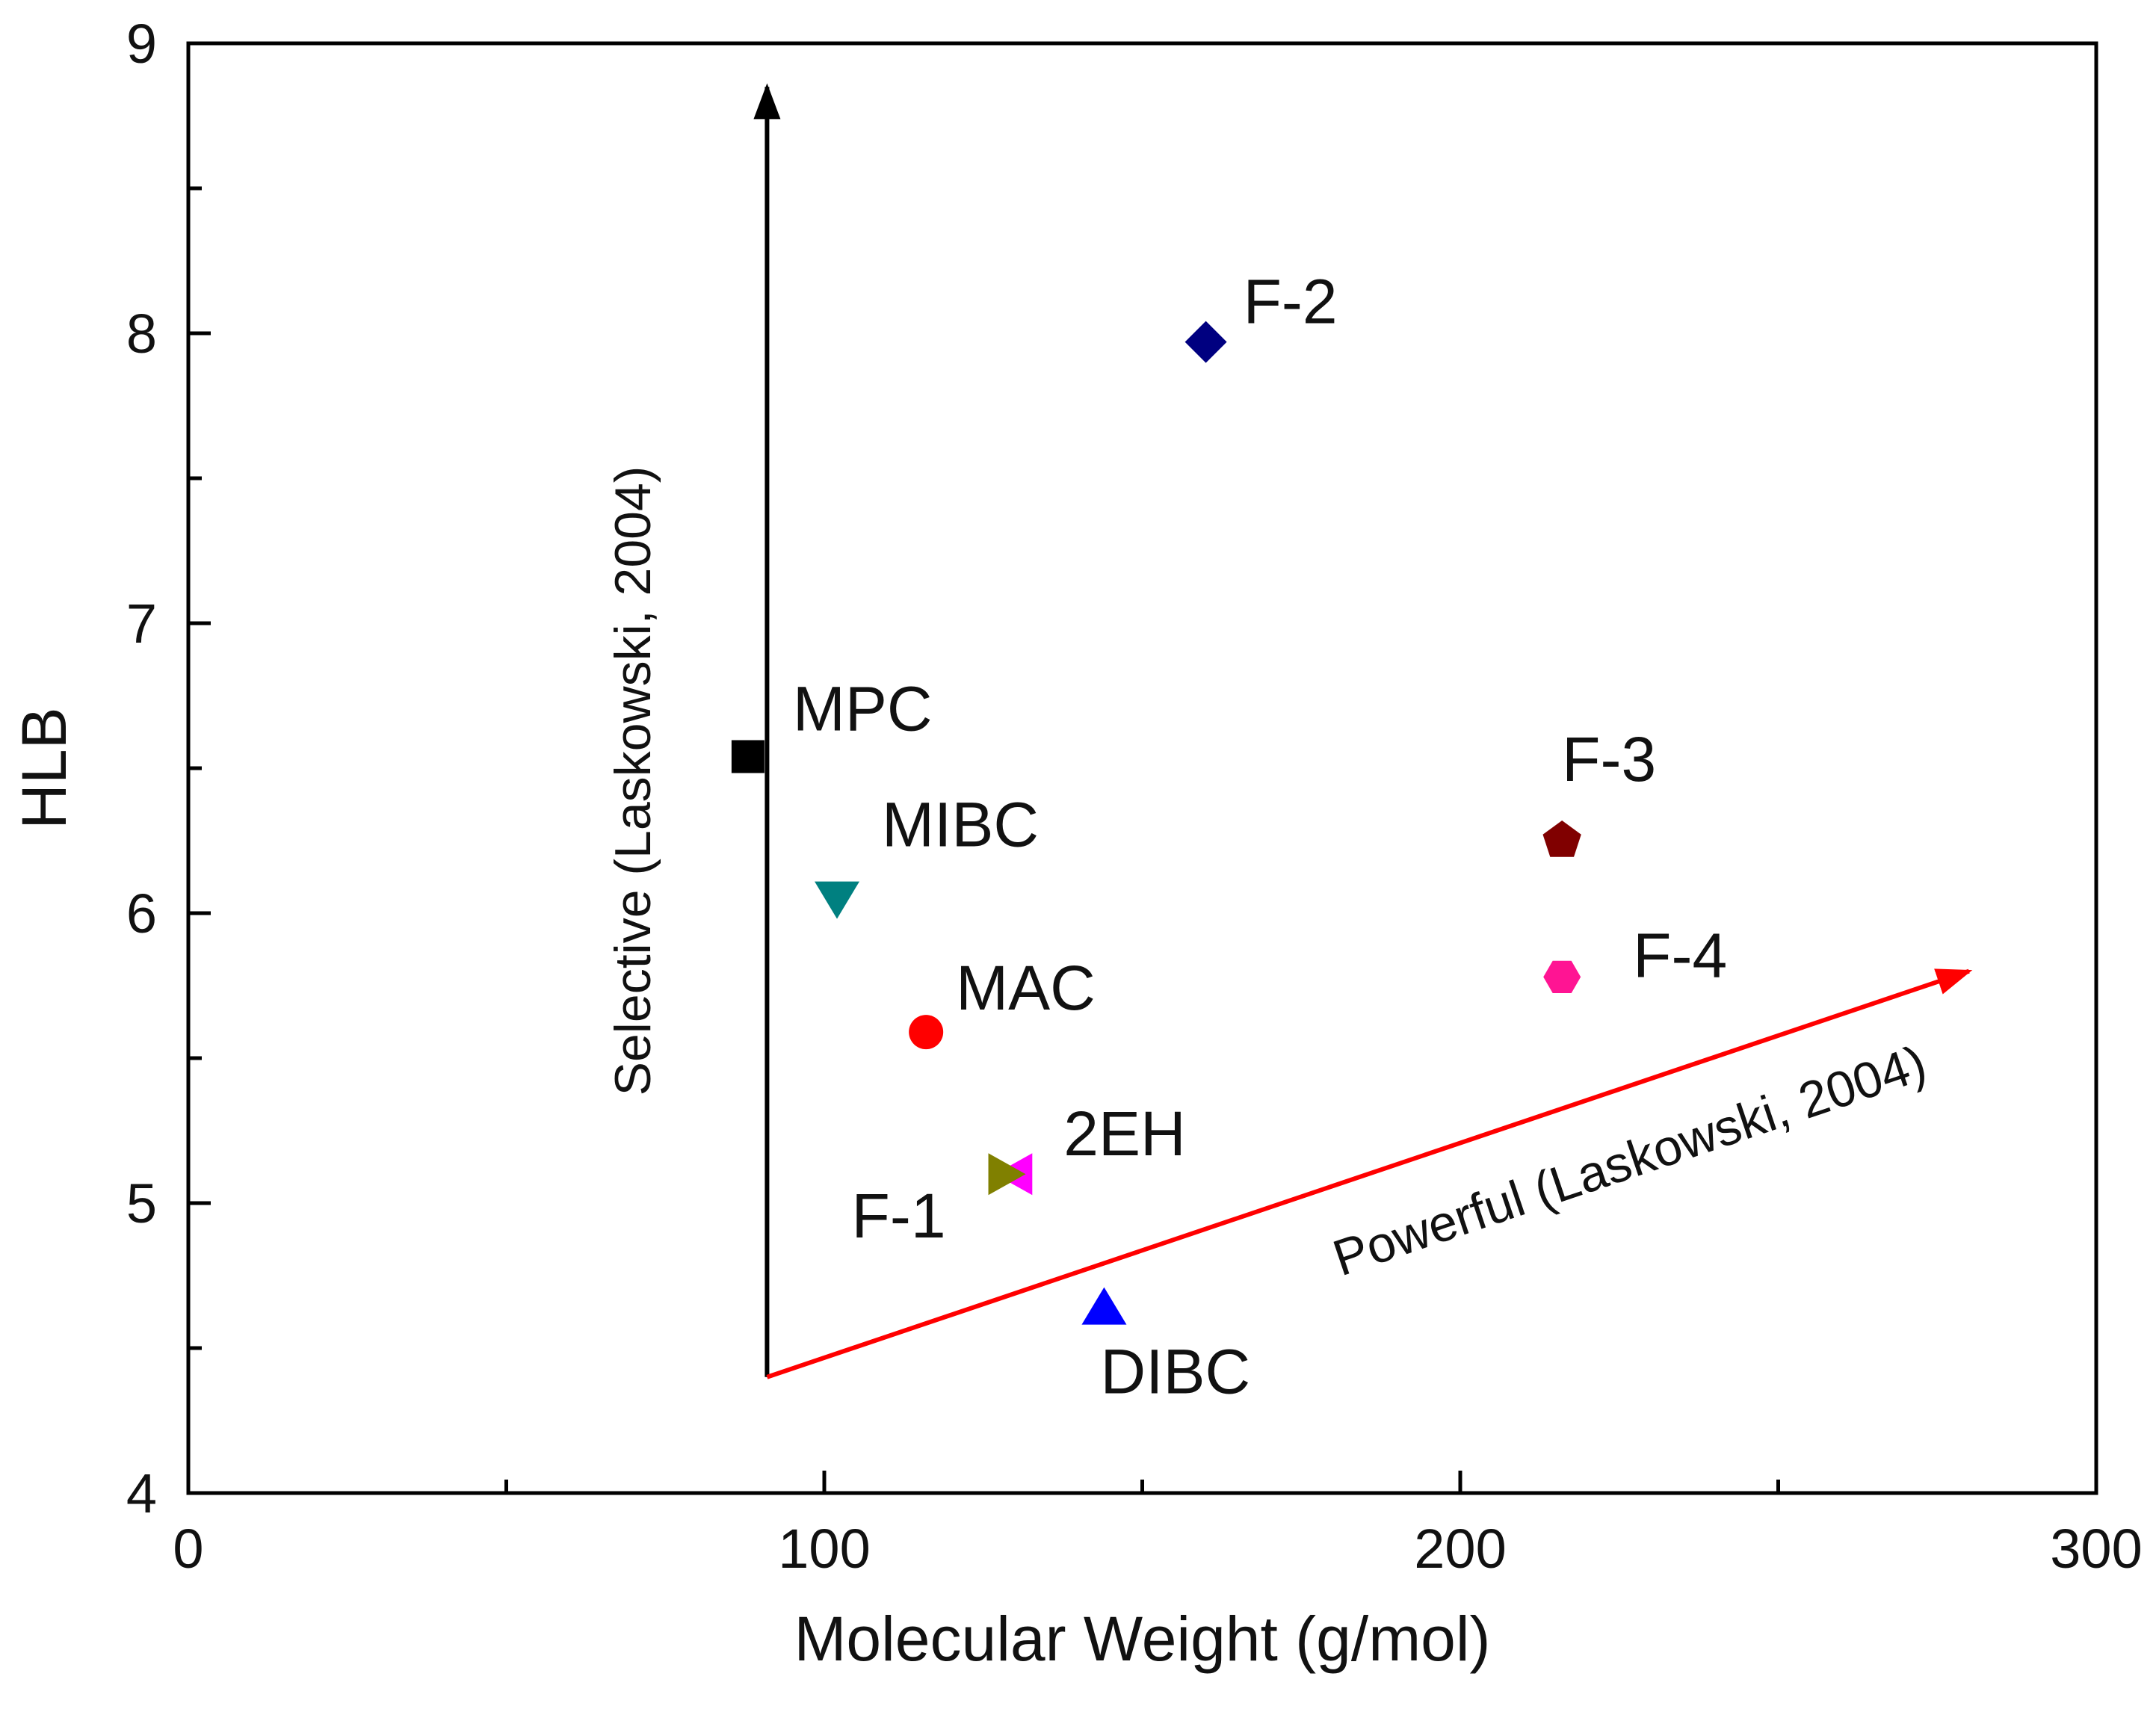 The image size is (2156, 1709). Describe the element at coordinates (141, 44) in the screenshot. I see `y-tick-label: 9` at that location.